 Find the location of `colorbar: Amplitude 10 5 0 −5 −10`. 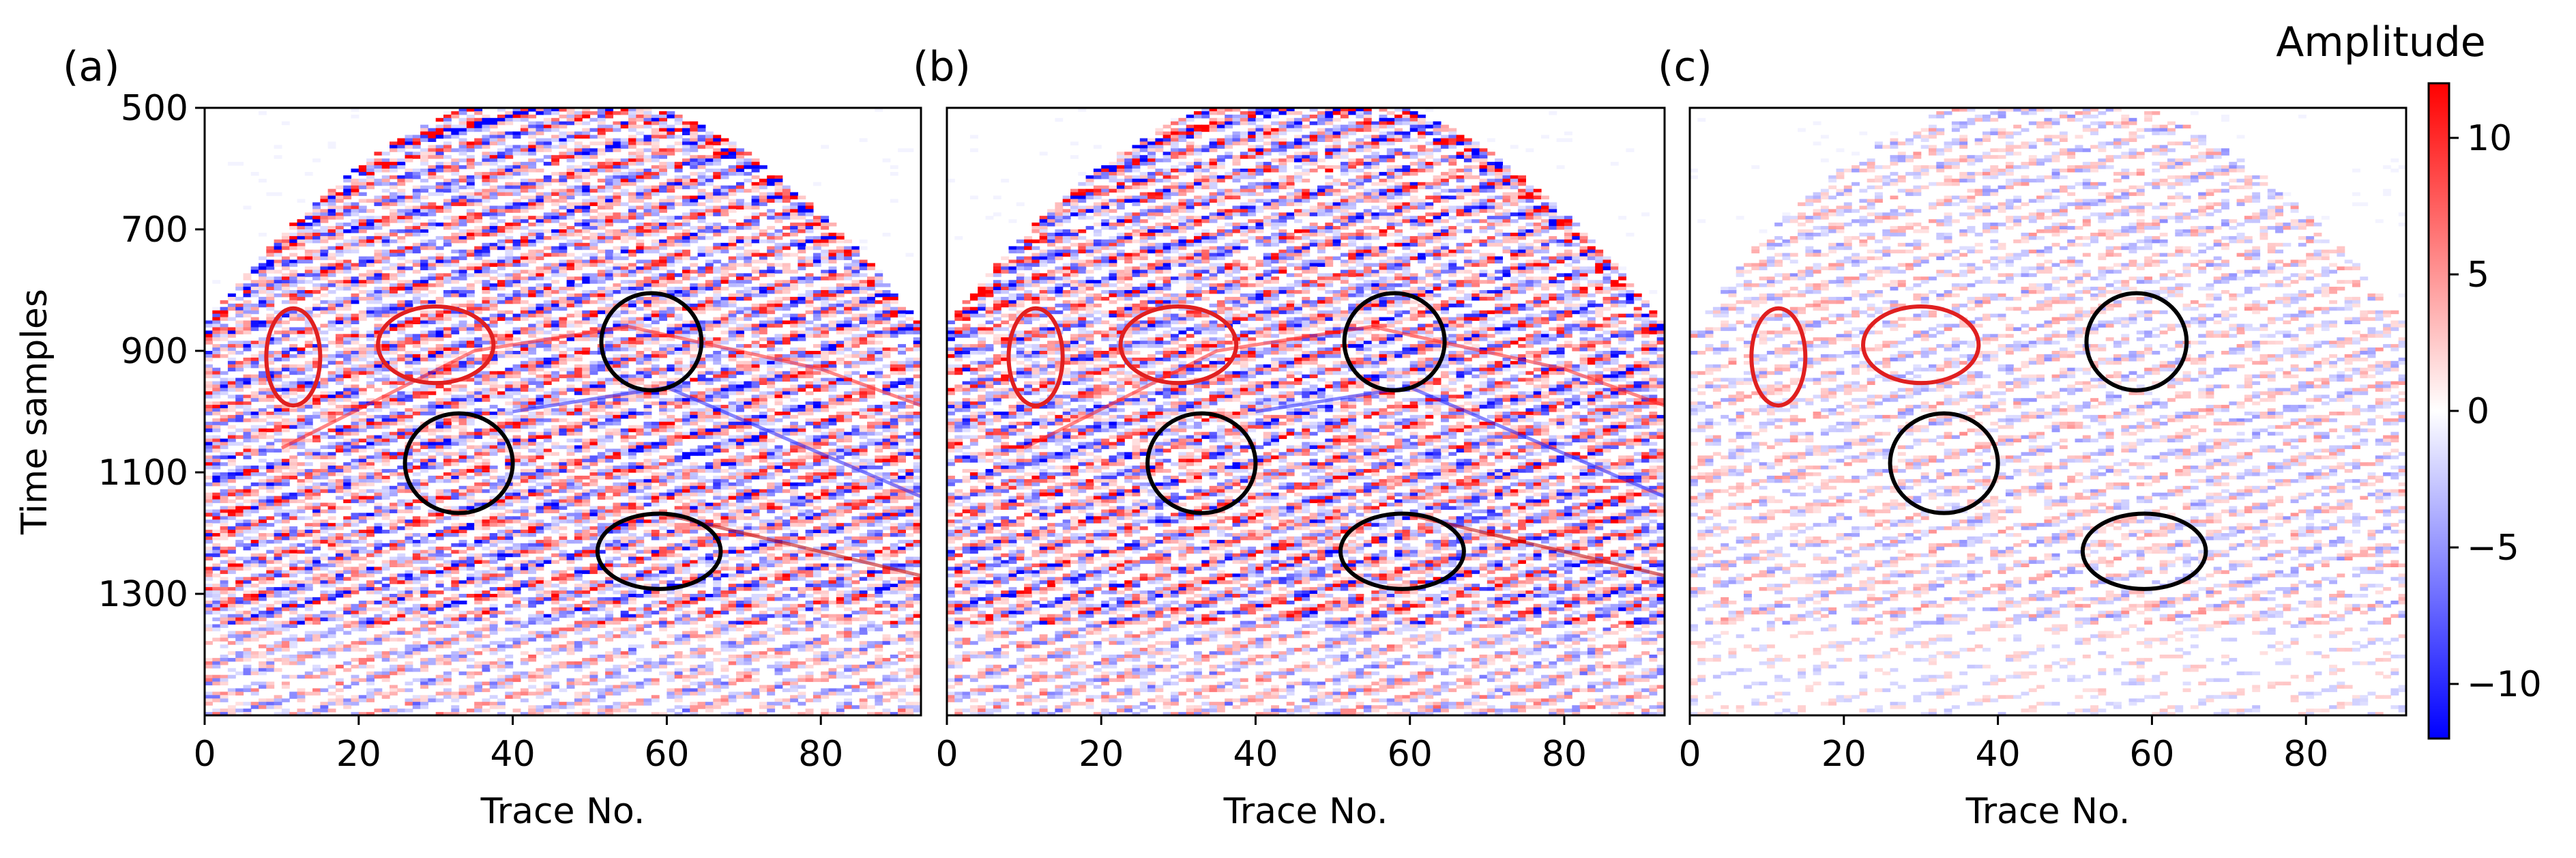

colorbar: Amplitude 10 5 0 −5 −10 is located at coordinates (2409, 379).